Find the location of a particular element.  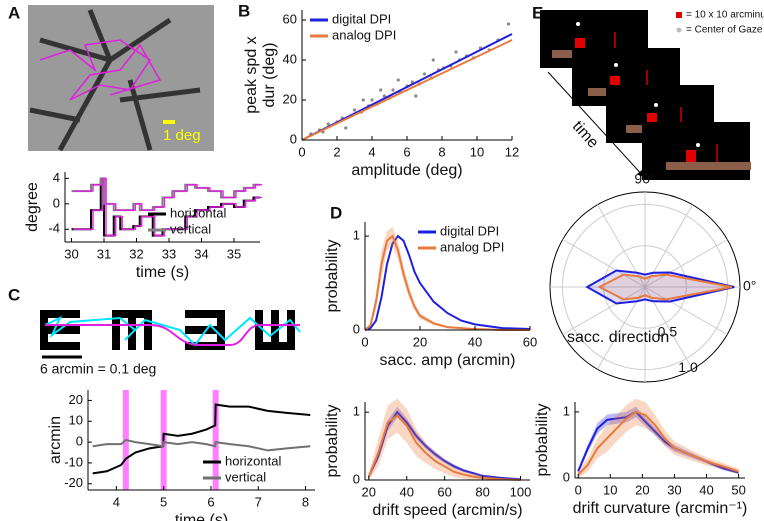

x-axis-label: drift speed (arcmin/s) is located at coordinates (447, 510).